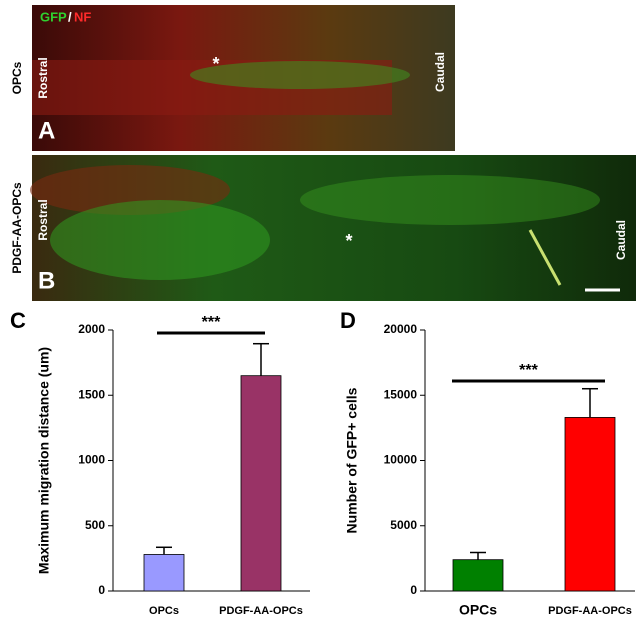 This screenshot has height=630, width=638. What do you see at coordinates (545, 257) in the screenshot?
I see `streak` at bounding box center [545, 257].